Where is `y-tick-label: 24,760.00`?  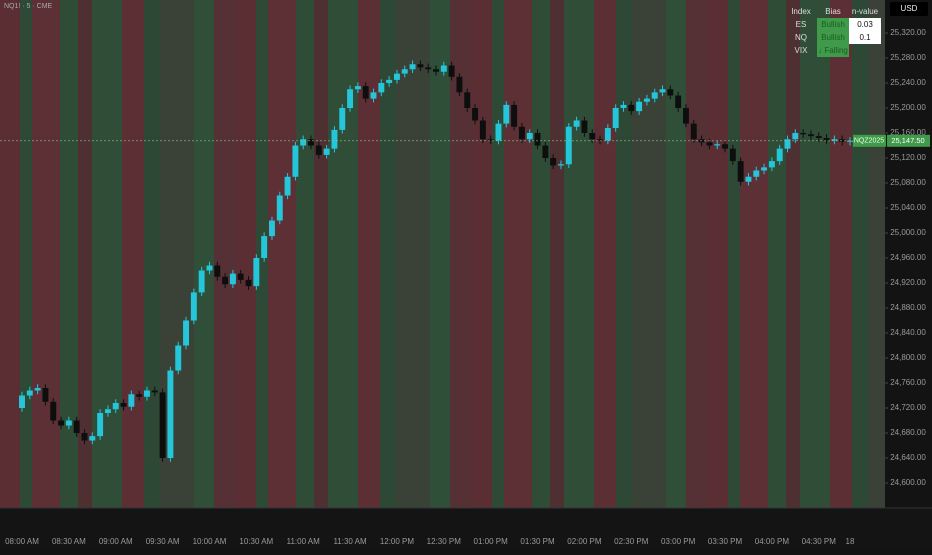 y-tick-label: 24,760.00 is located at coordinates (908, 382).